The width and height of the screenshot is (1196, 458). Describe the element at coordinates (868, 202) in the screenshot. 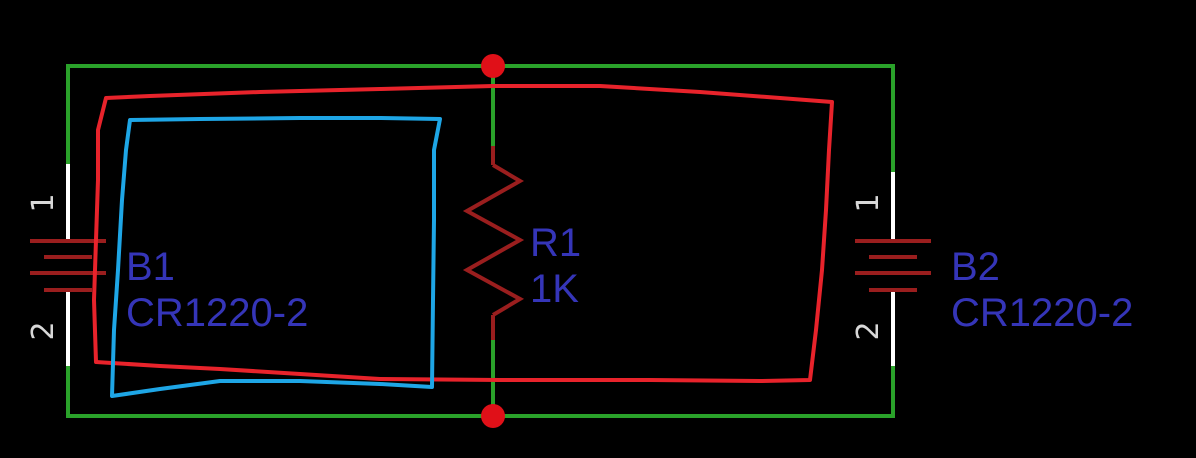

I see `b2-pin-1-label: 1` at that location.